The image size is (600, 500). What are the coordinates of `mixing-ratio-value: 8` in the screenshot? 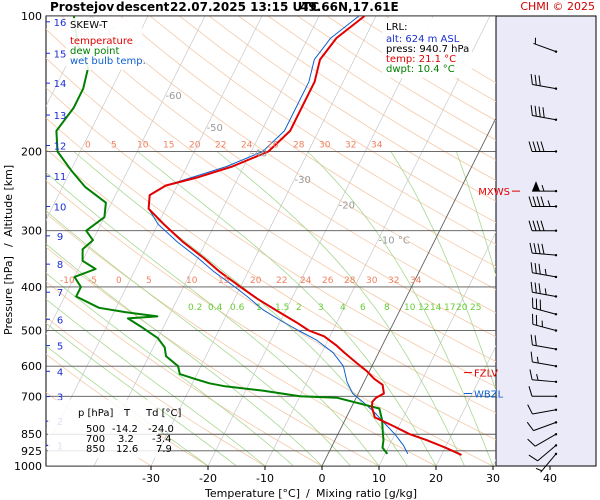 It's located at (387, 308).